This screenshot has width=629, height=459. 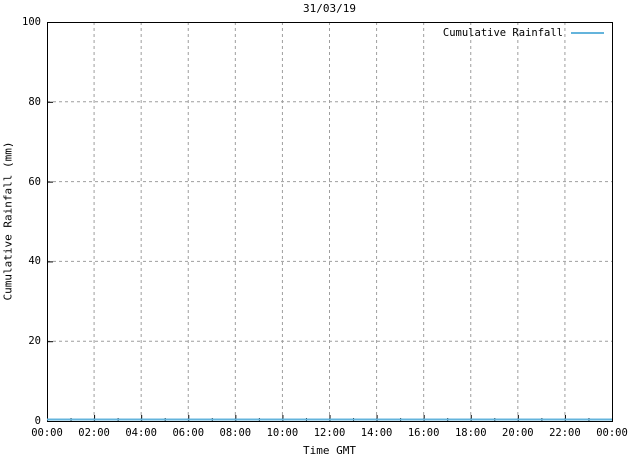 What do you see at coordinates (329, 8) in the screenshot?
I see `chart-title: 31/03/19` at bounding box center [329, 8].